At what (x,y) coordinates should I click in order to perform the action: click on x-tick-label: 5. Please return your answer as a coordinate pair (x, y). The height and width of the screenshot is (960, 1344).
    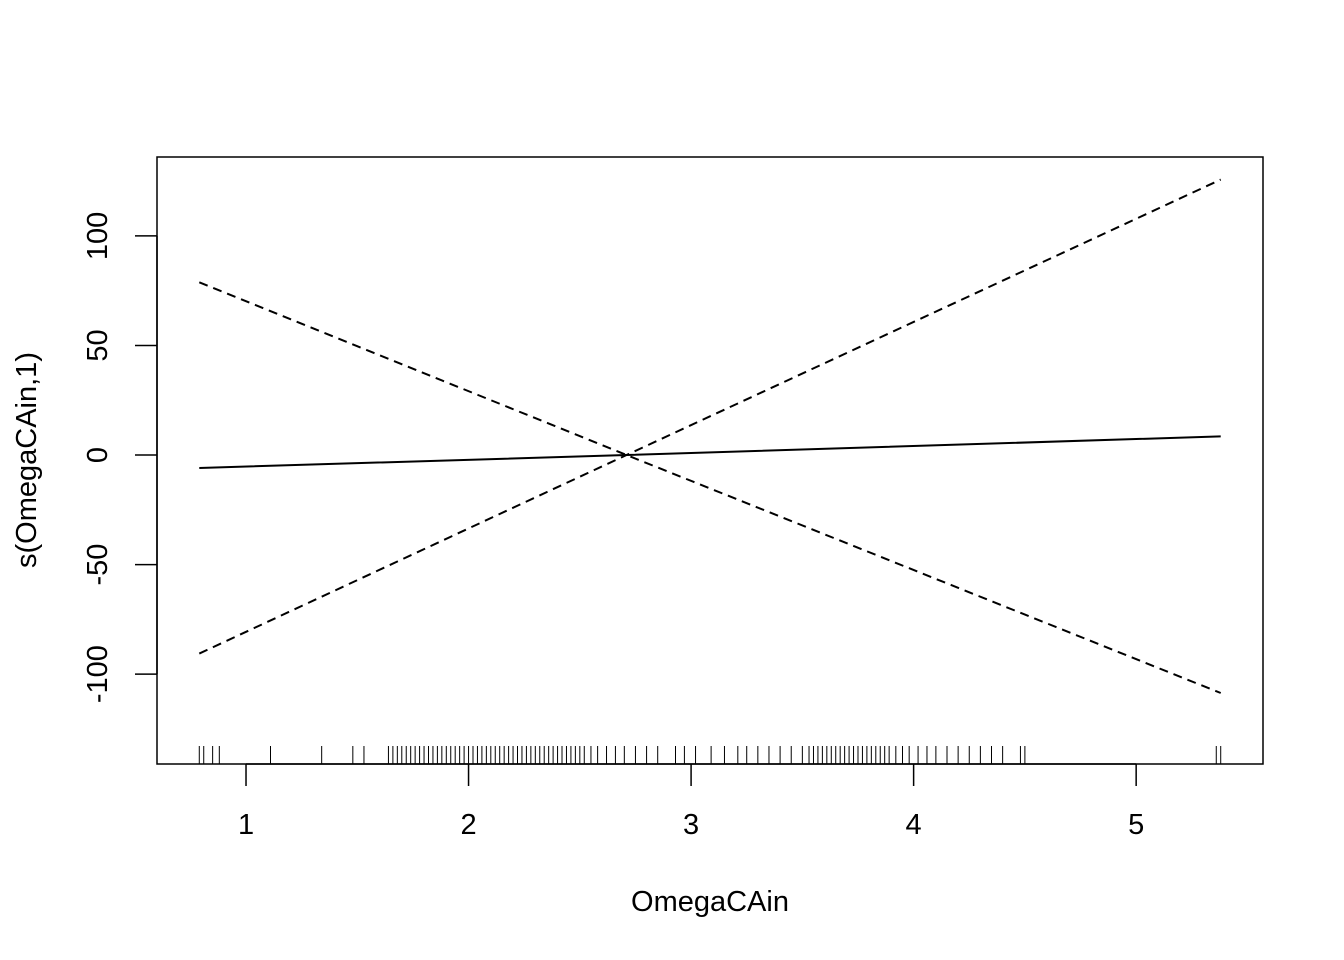
    Looking at the image, I should click on (1136, 825).